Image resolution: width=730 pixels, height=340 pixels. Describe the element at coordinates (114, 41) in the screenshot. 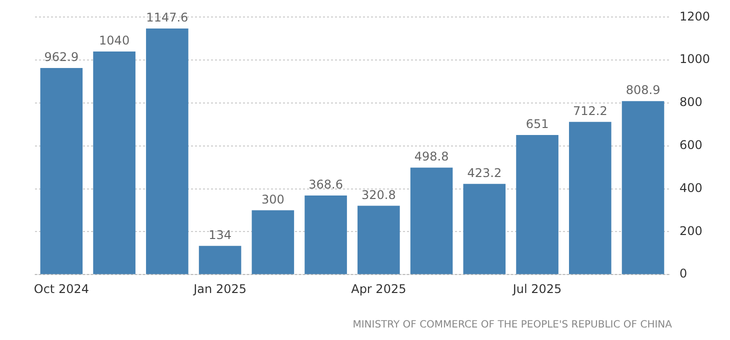

I see `data-label: 1040` at that location.